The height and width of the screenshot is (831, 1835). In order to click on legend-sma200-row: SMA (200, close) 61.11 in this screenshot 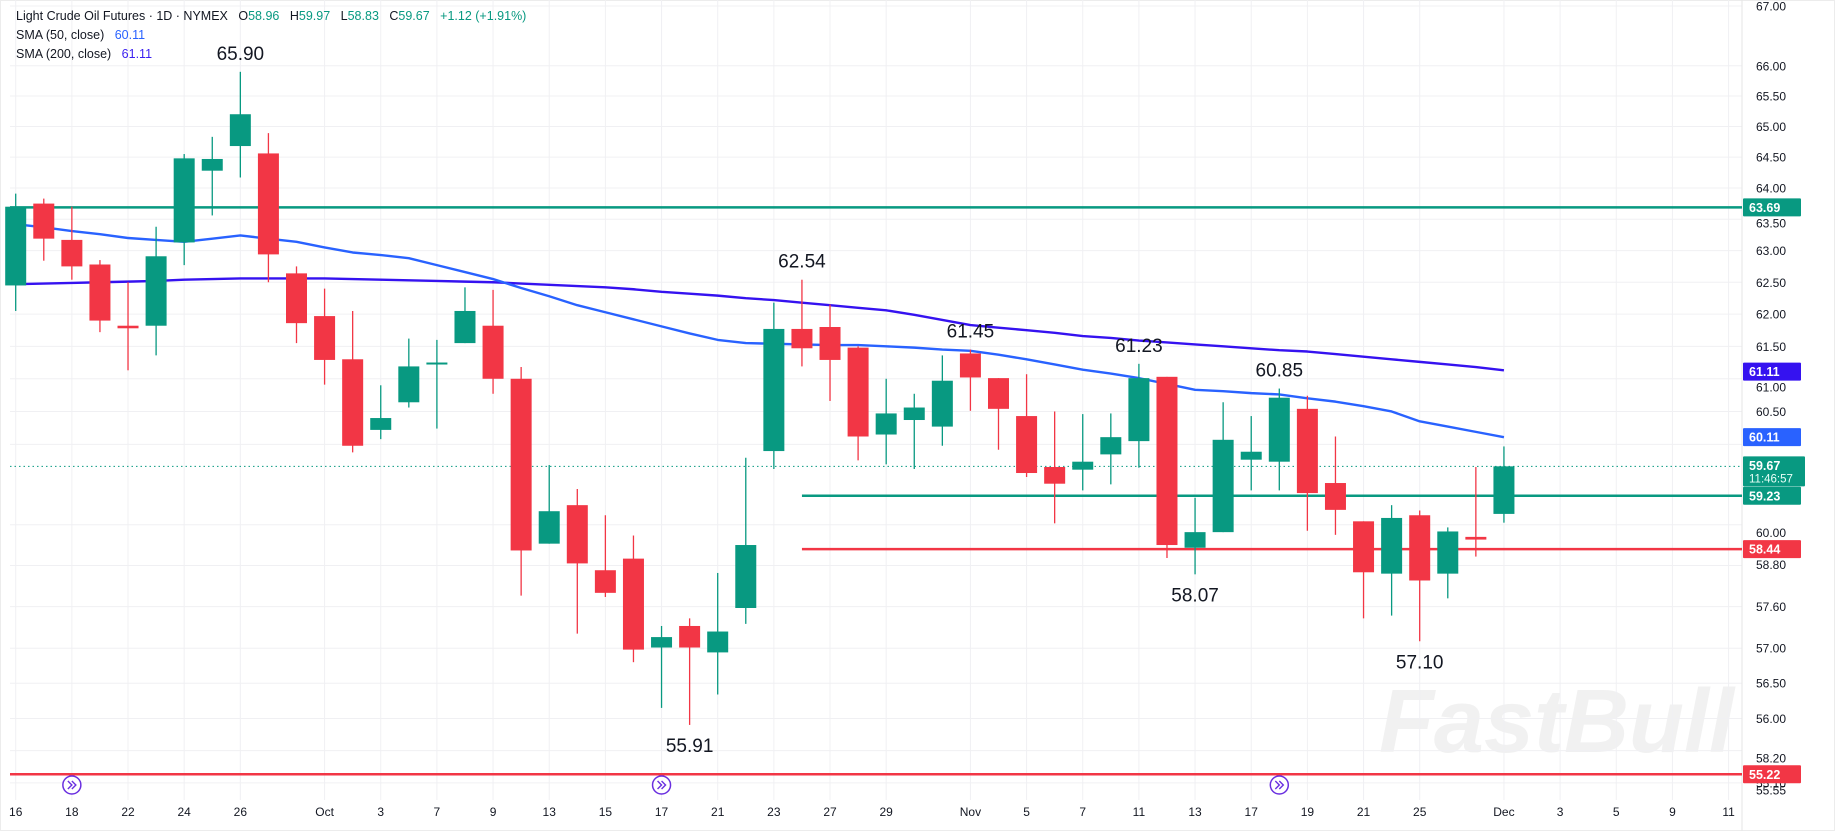, I will do `click(271, 54)`.